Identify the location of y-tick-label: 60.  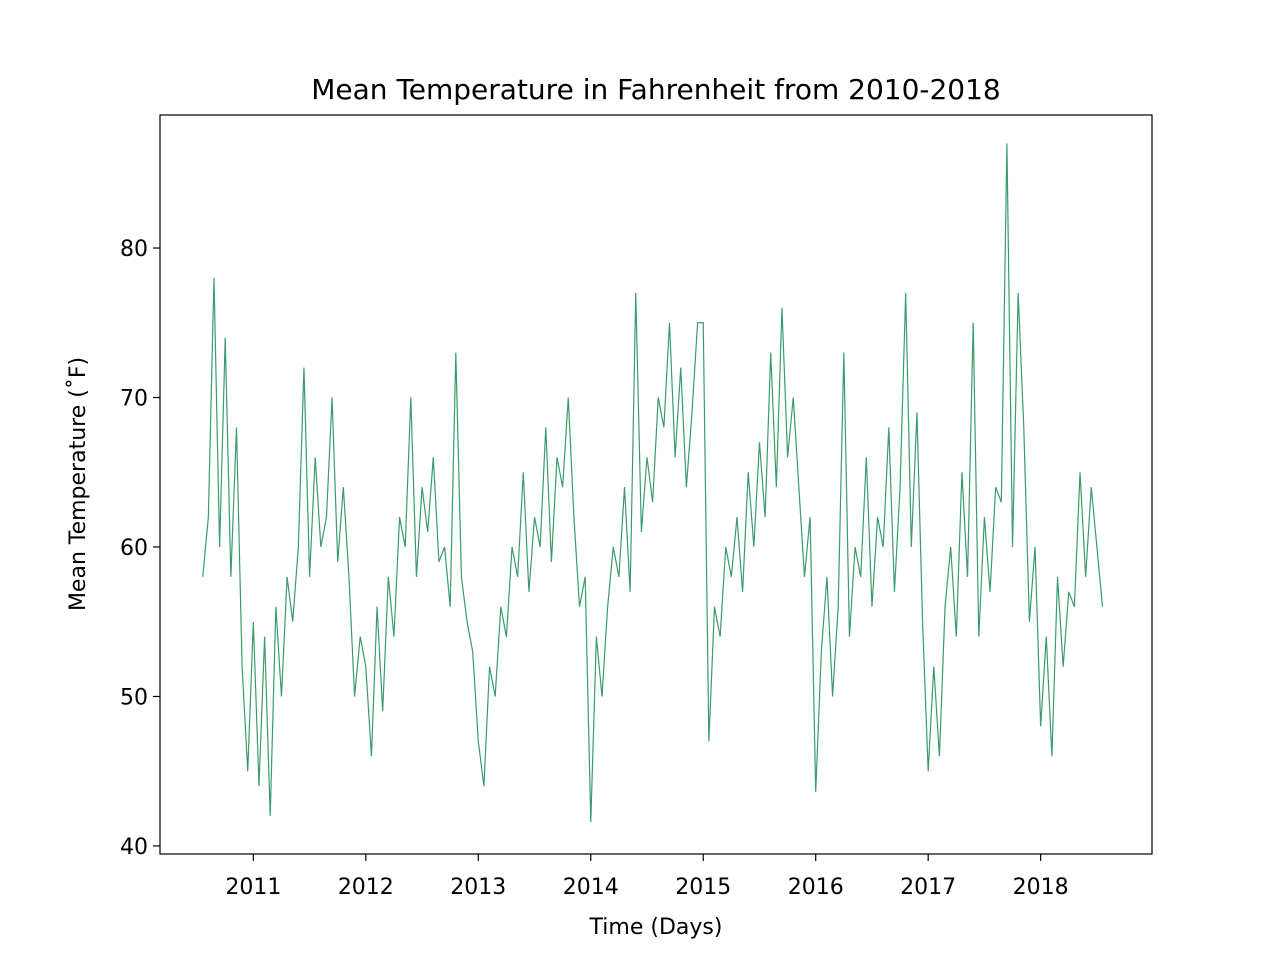
(134, 548).